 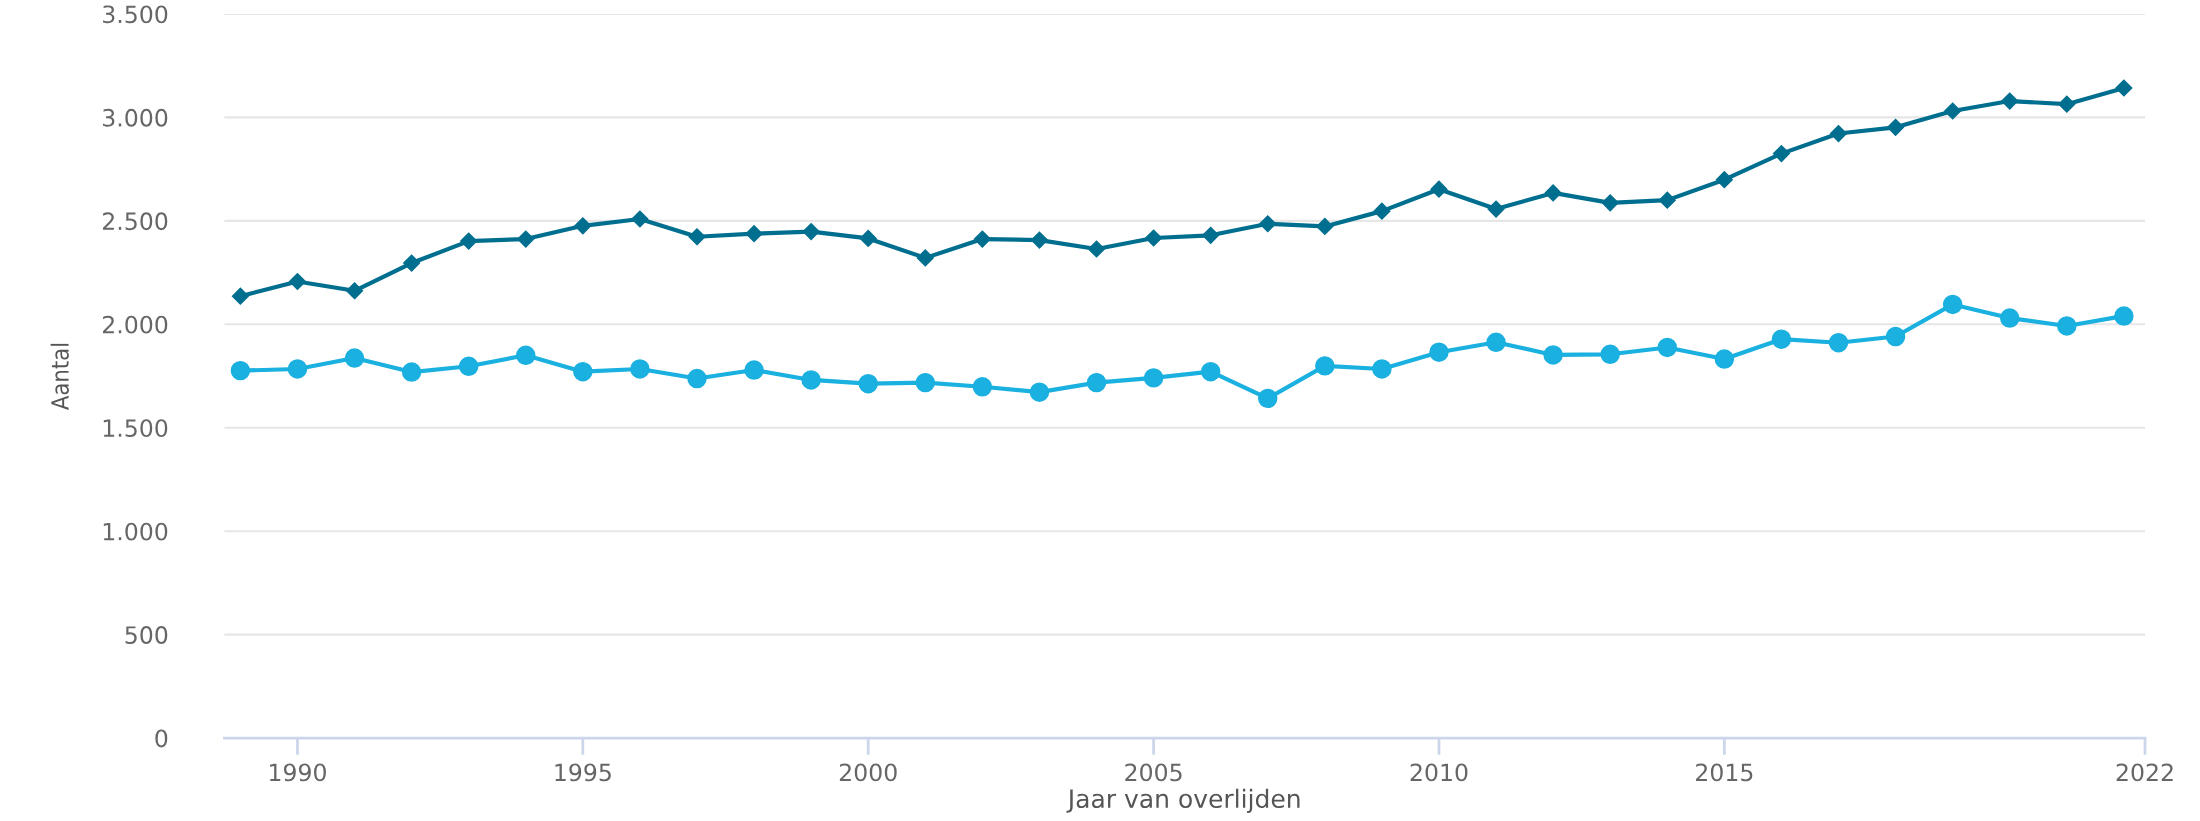 I want to click on y-tick-label: 2.500, so click(x=135, y=221).